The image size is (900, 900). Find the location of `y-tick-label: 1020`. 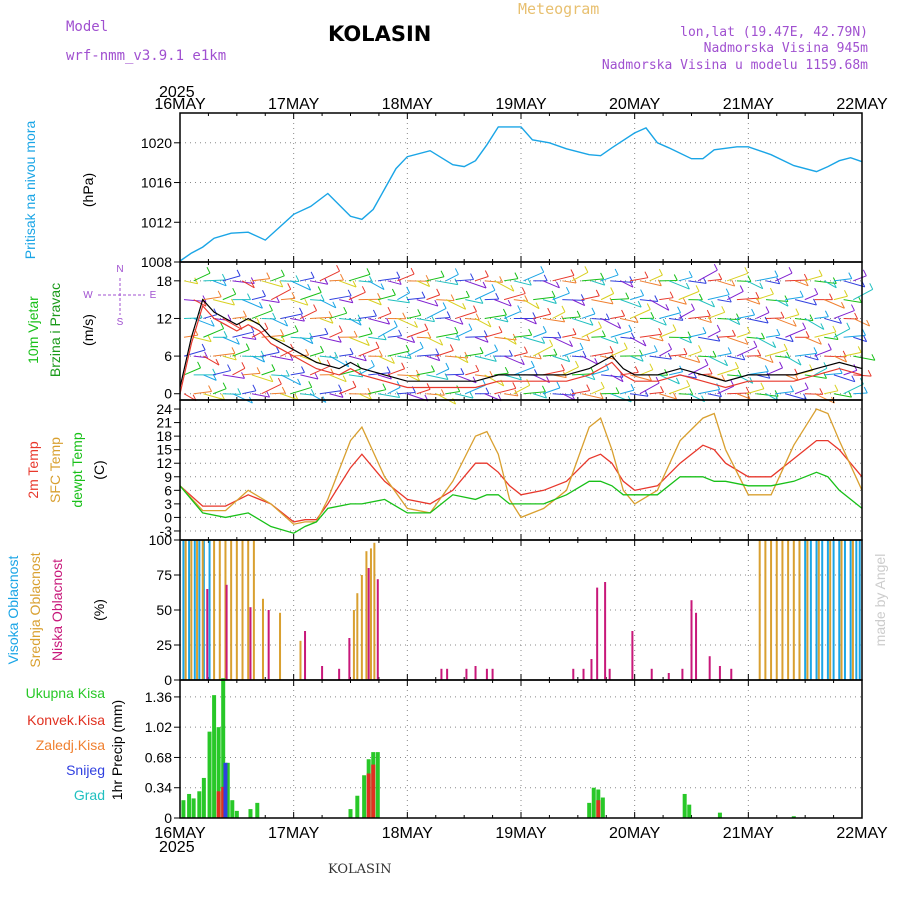

y-tick-label: 1020 is located at coordinates (156, 143).